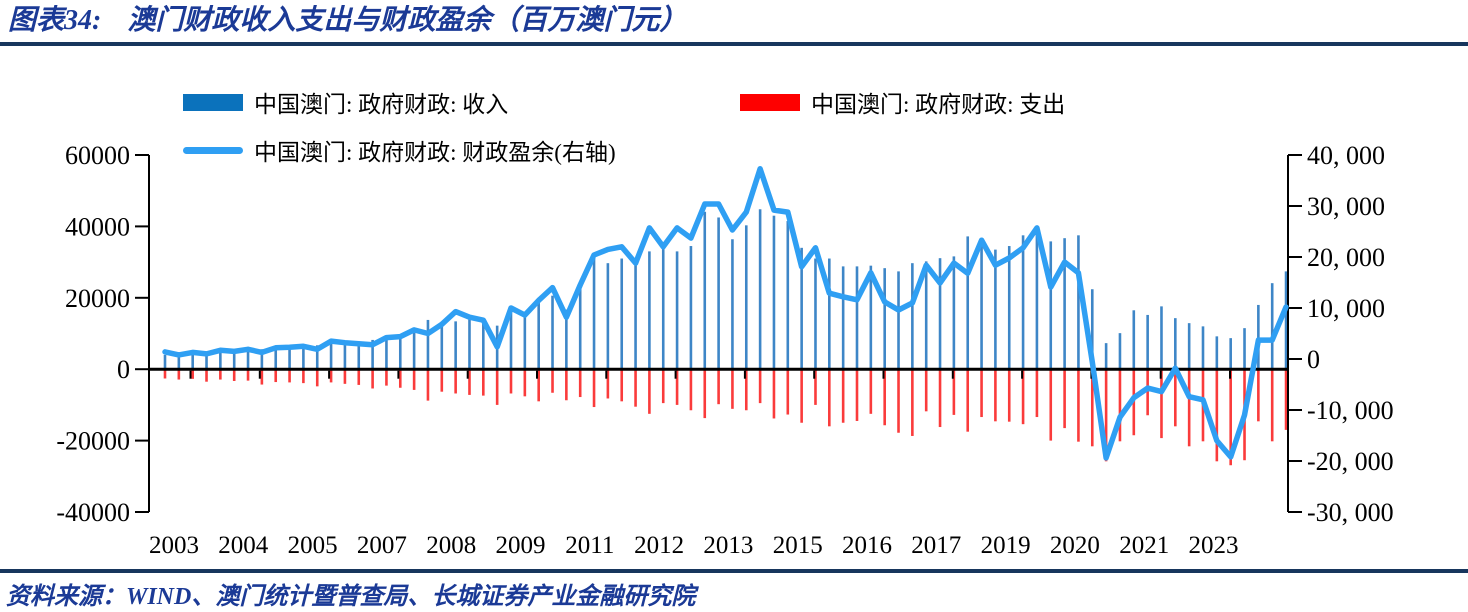 This screenshot has width=1468, height=612. I want to click on svg-text: 2013, so click(728, 545).